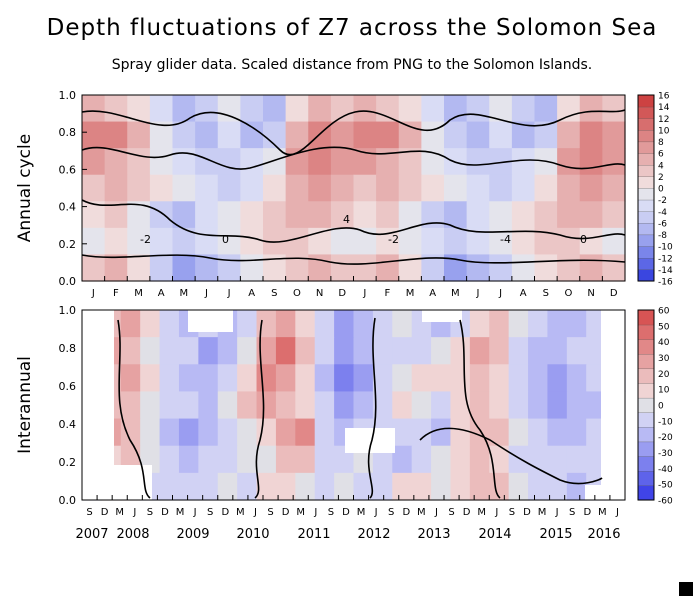 This screenshot has height=596, width=693. I want to click on x-tick-label: A, so click(523, 293).